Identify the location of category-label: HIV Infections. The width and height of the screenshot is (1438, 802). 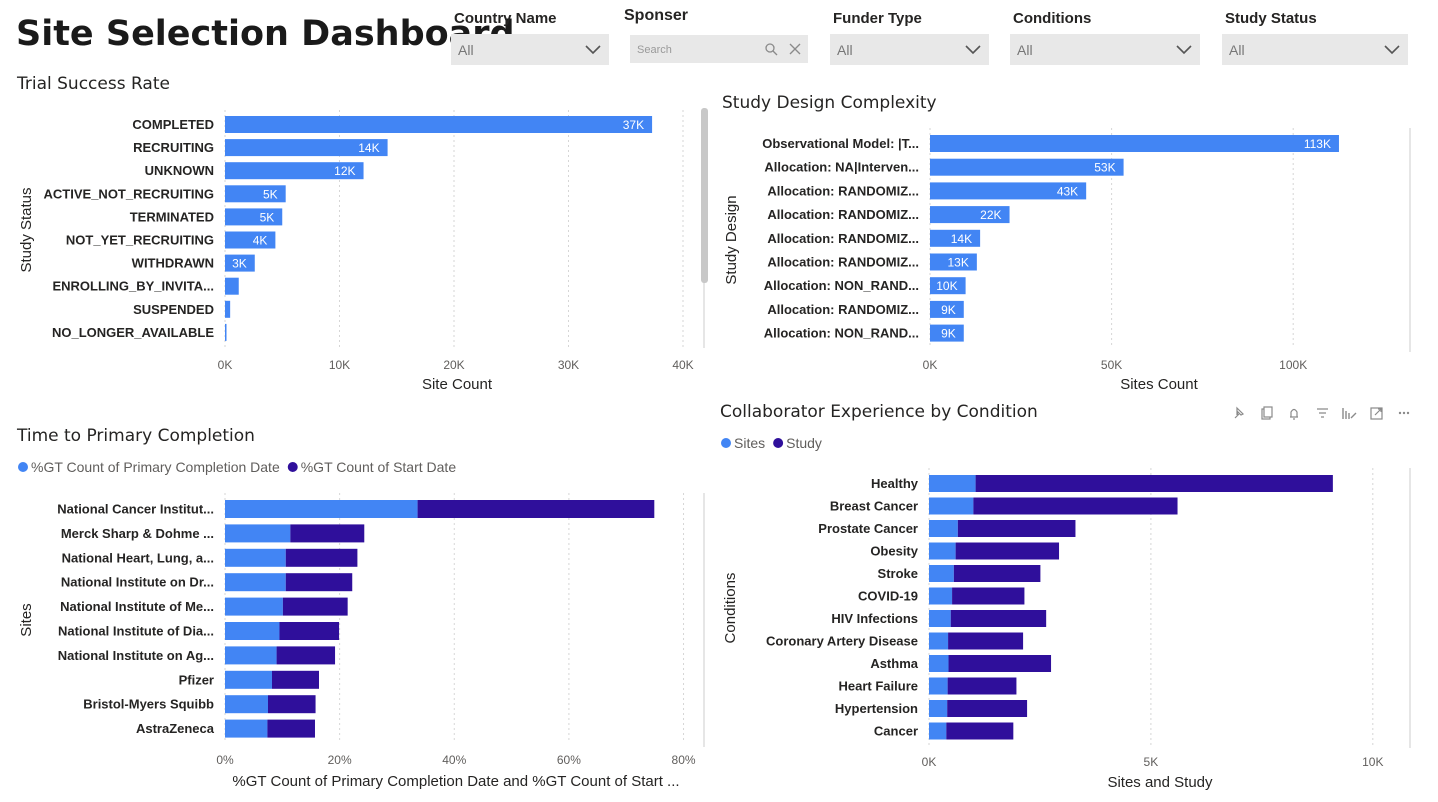
(874, 618).